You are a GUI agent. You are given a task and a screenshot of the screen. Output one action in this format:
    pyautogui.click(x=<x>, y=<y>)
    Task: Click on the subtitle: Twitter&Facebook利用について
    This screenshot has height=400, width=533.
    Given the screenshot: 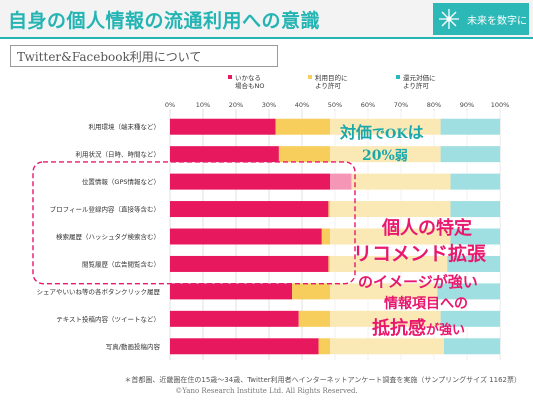 What is the action you would take?
    pyautogui.click(x=109, y=57)
    